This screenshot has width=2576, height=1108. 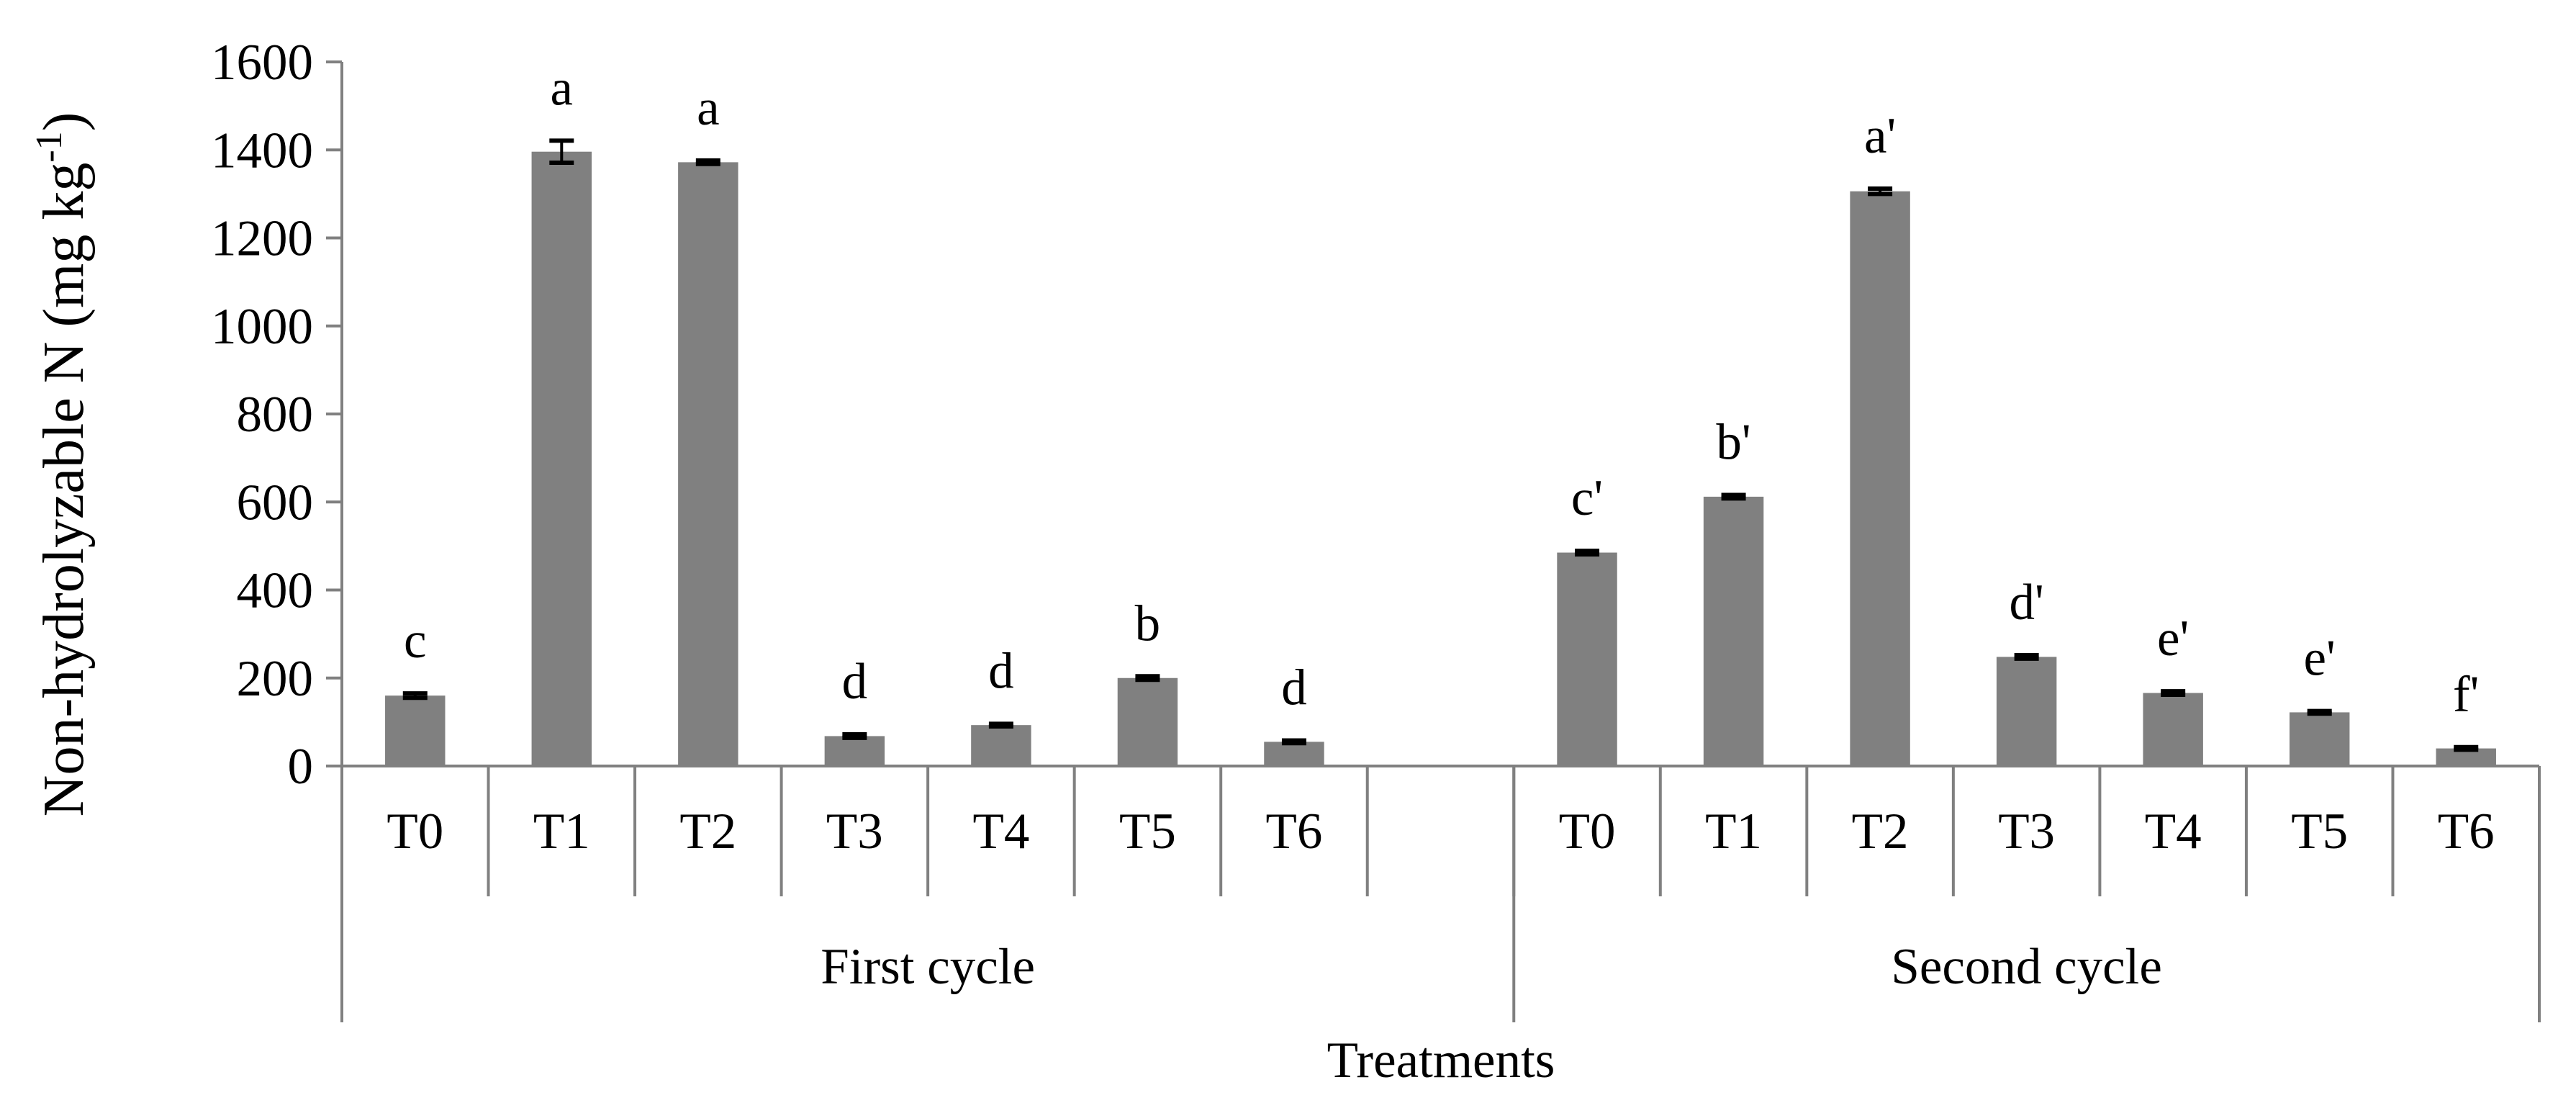 What do you see at coordinates (262, 63) in the screenshot?
I see `y-tick-label: 1600` at bounding box center [262, 63].